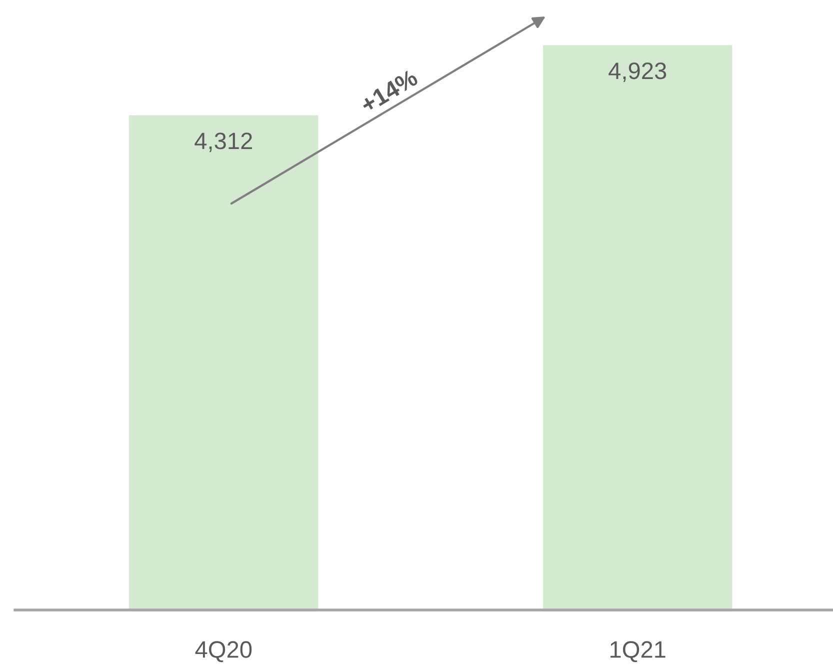  Describe the element at coordinates (223, 142) in the screenshot. I see `data-label: 4,312` at that location.